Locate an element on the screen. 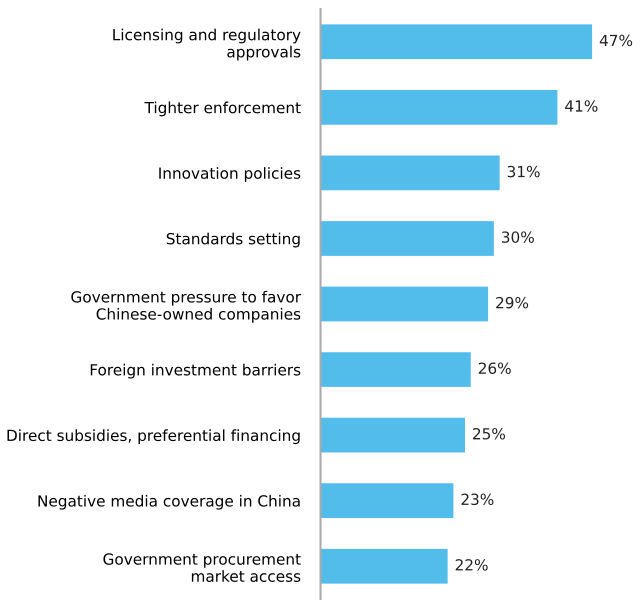 This screenshot has height=602, width=641. y-tick-label: Tighter enforcement is located at coordinates (222, 109).